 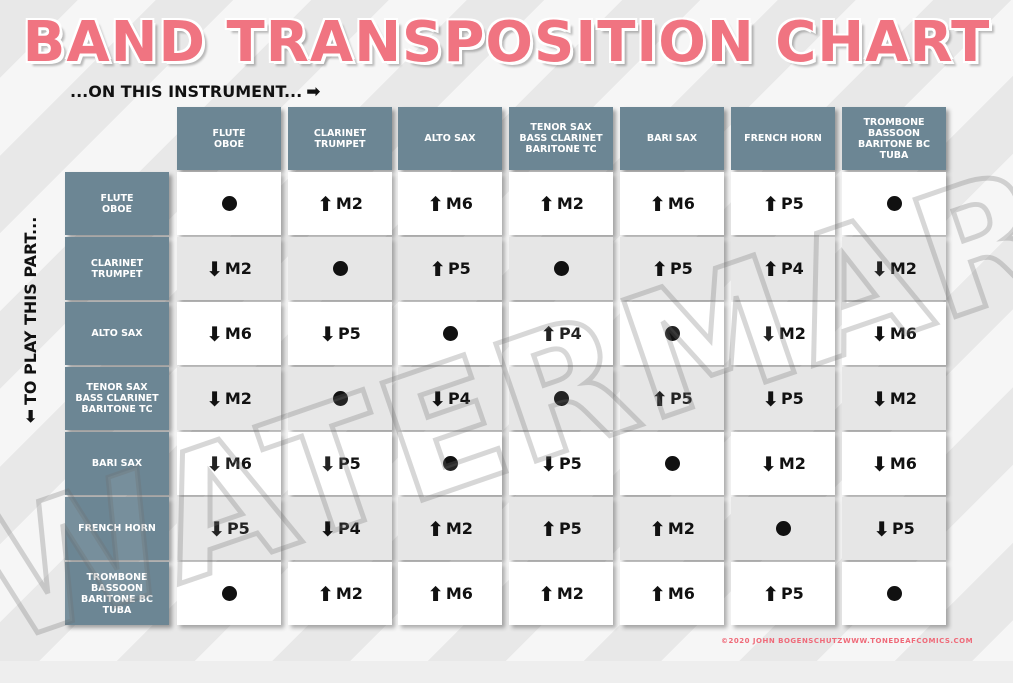 I want to click on column-axis-hint: ...ON THIS INSTRUMENT... ➡, so click(x=195, y=92).